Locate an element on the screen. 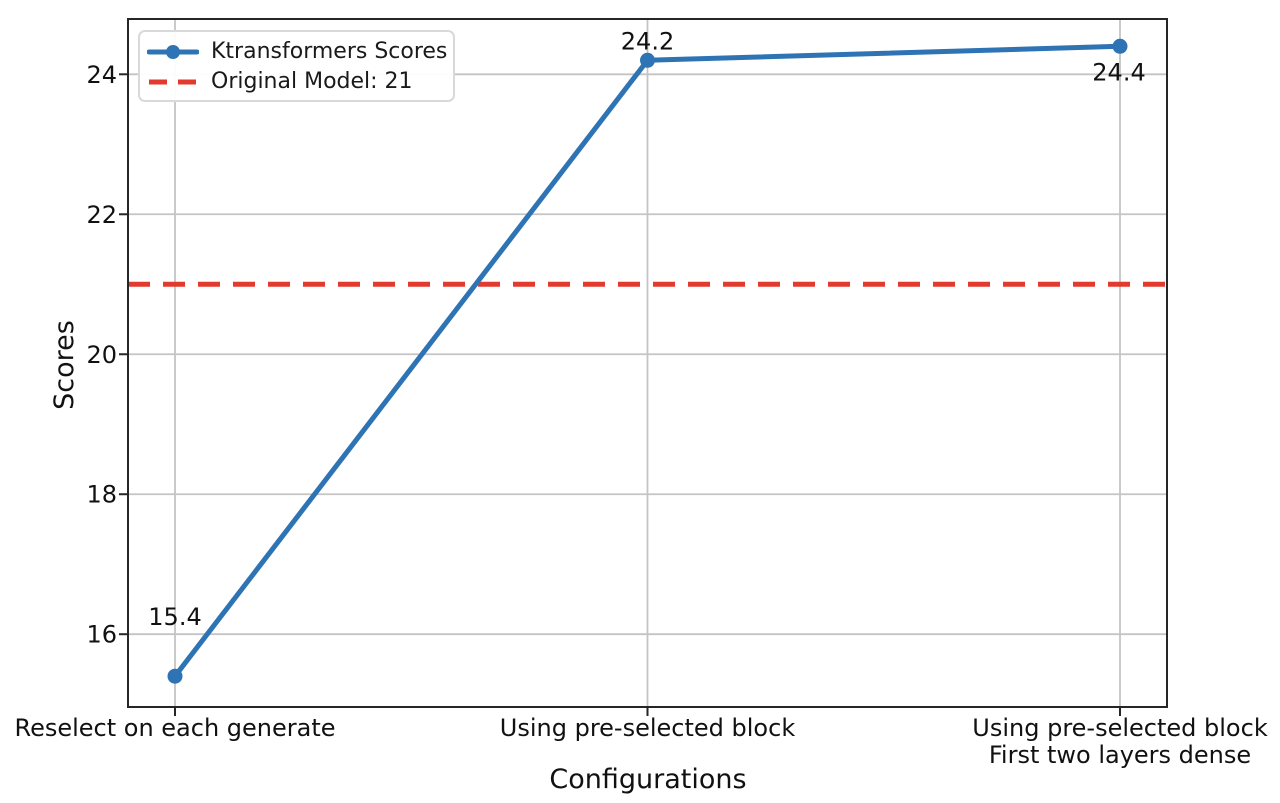  data-point-label: 24.2 is located at coordinates (647, 41).